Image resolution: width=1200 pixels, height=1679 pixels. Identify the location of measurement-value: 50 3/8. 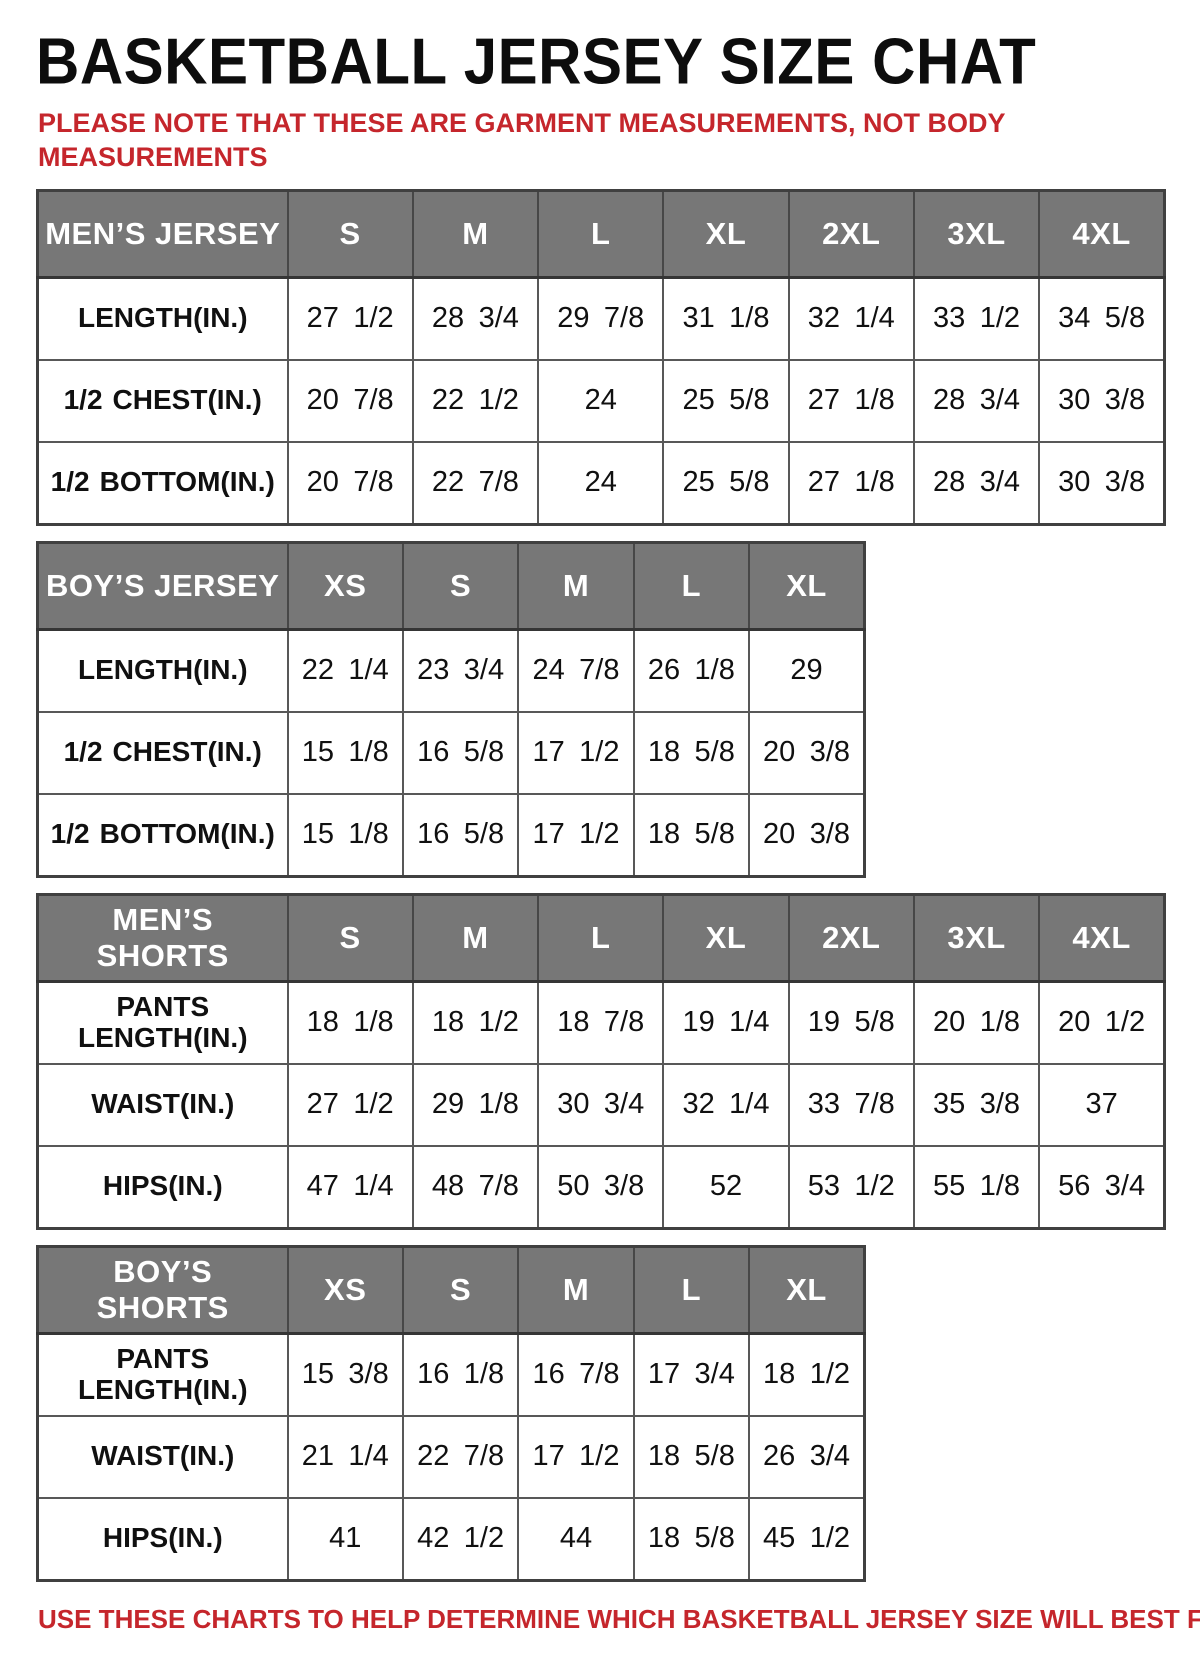
(601, 1186).